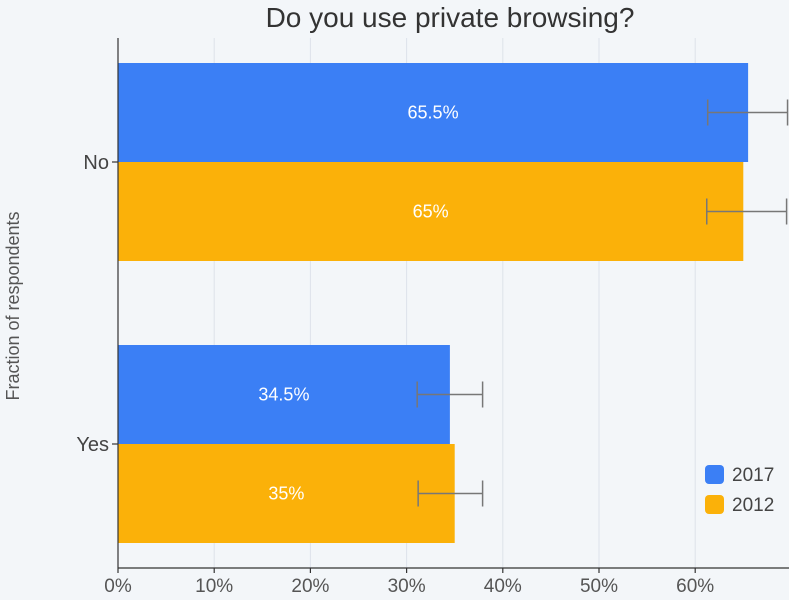 The image size is (789, 600). What do you see at coordinates (214, 586) in the screenshot?
I see `x-tick-label: 10%` at bounding box center [214, 586].